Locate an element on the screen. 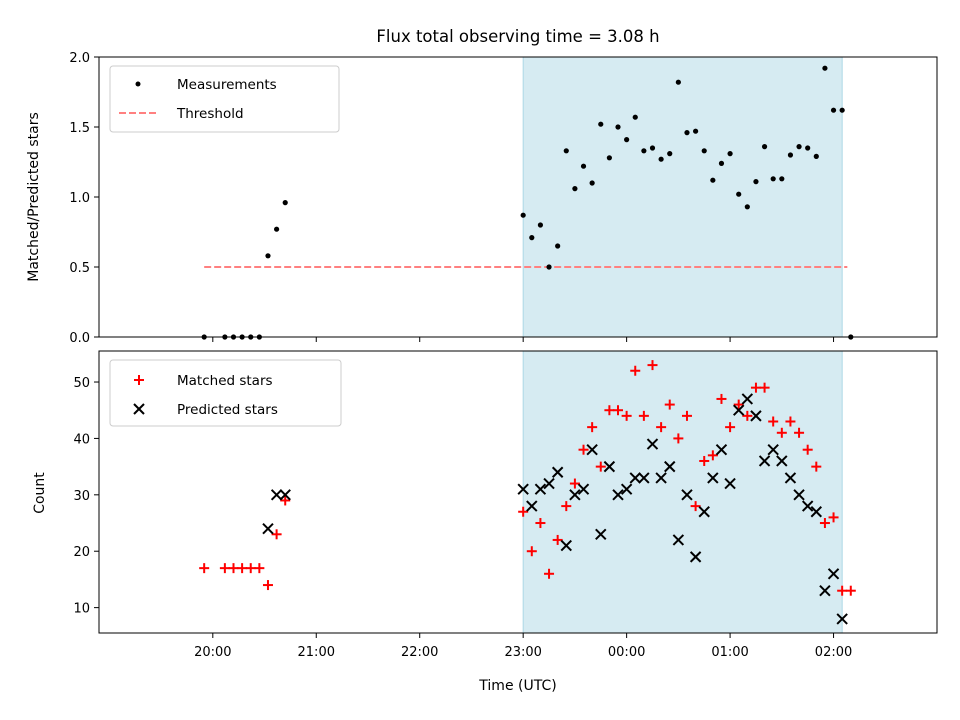 Image resolution: width=960 pixels, height=720 pixels. x-tick-label: 23:00 is located at coordinates (522, 652).